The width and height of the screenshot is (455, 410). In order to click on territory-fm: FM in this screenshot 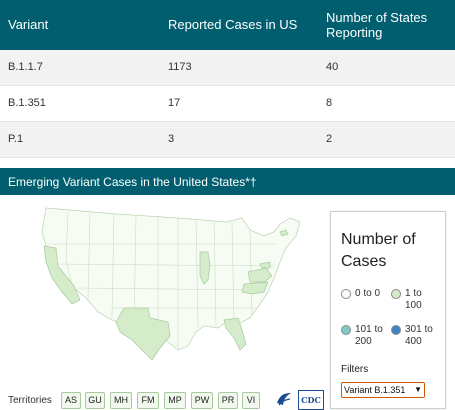, I will do `click(148, 400)`.